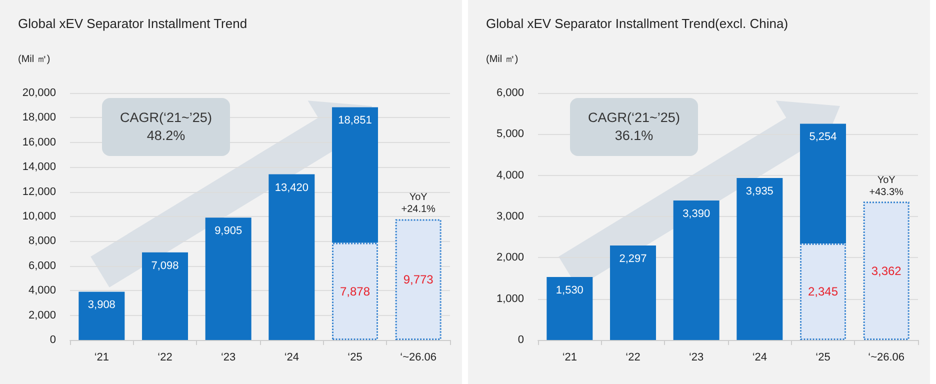  I want to click on y-tick-label: 14,000, so click(39, 167).